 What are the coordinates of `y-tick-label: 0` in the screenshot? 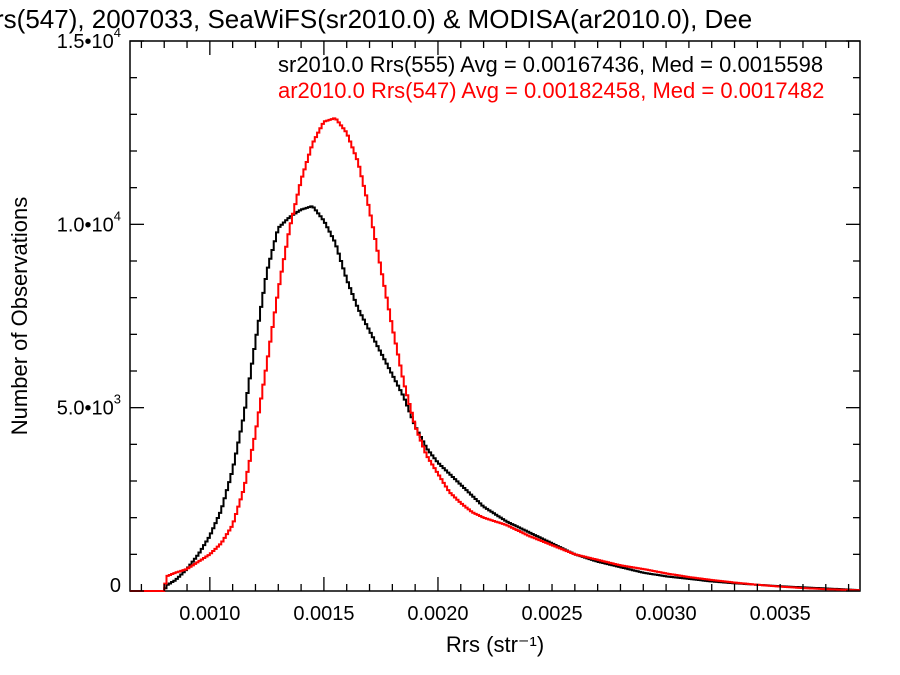 It's located at (115, 586).